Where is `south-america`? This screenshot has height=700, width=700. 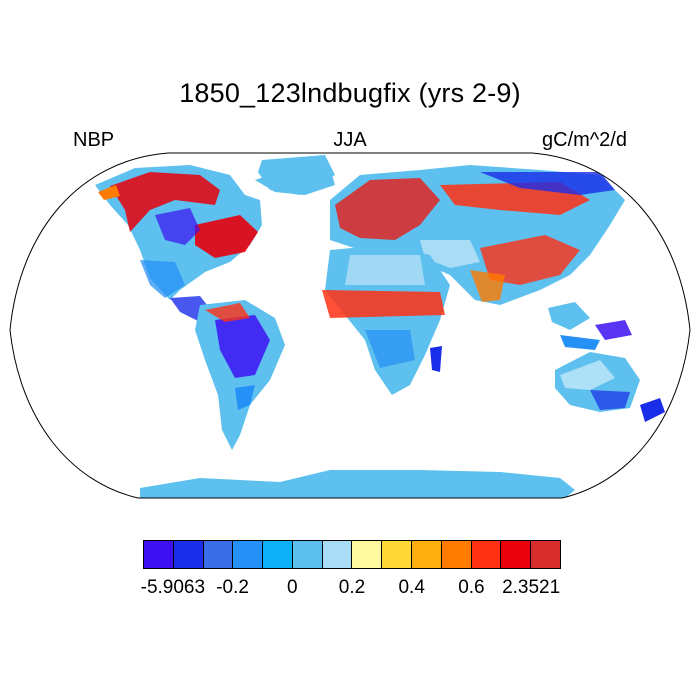 south-america is located at coordinates (240, 375).